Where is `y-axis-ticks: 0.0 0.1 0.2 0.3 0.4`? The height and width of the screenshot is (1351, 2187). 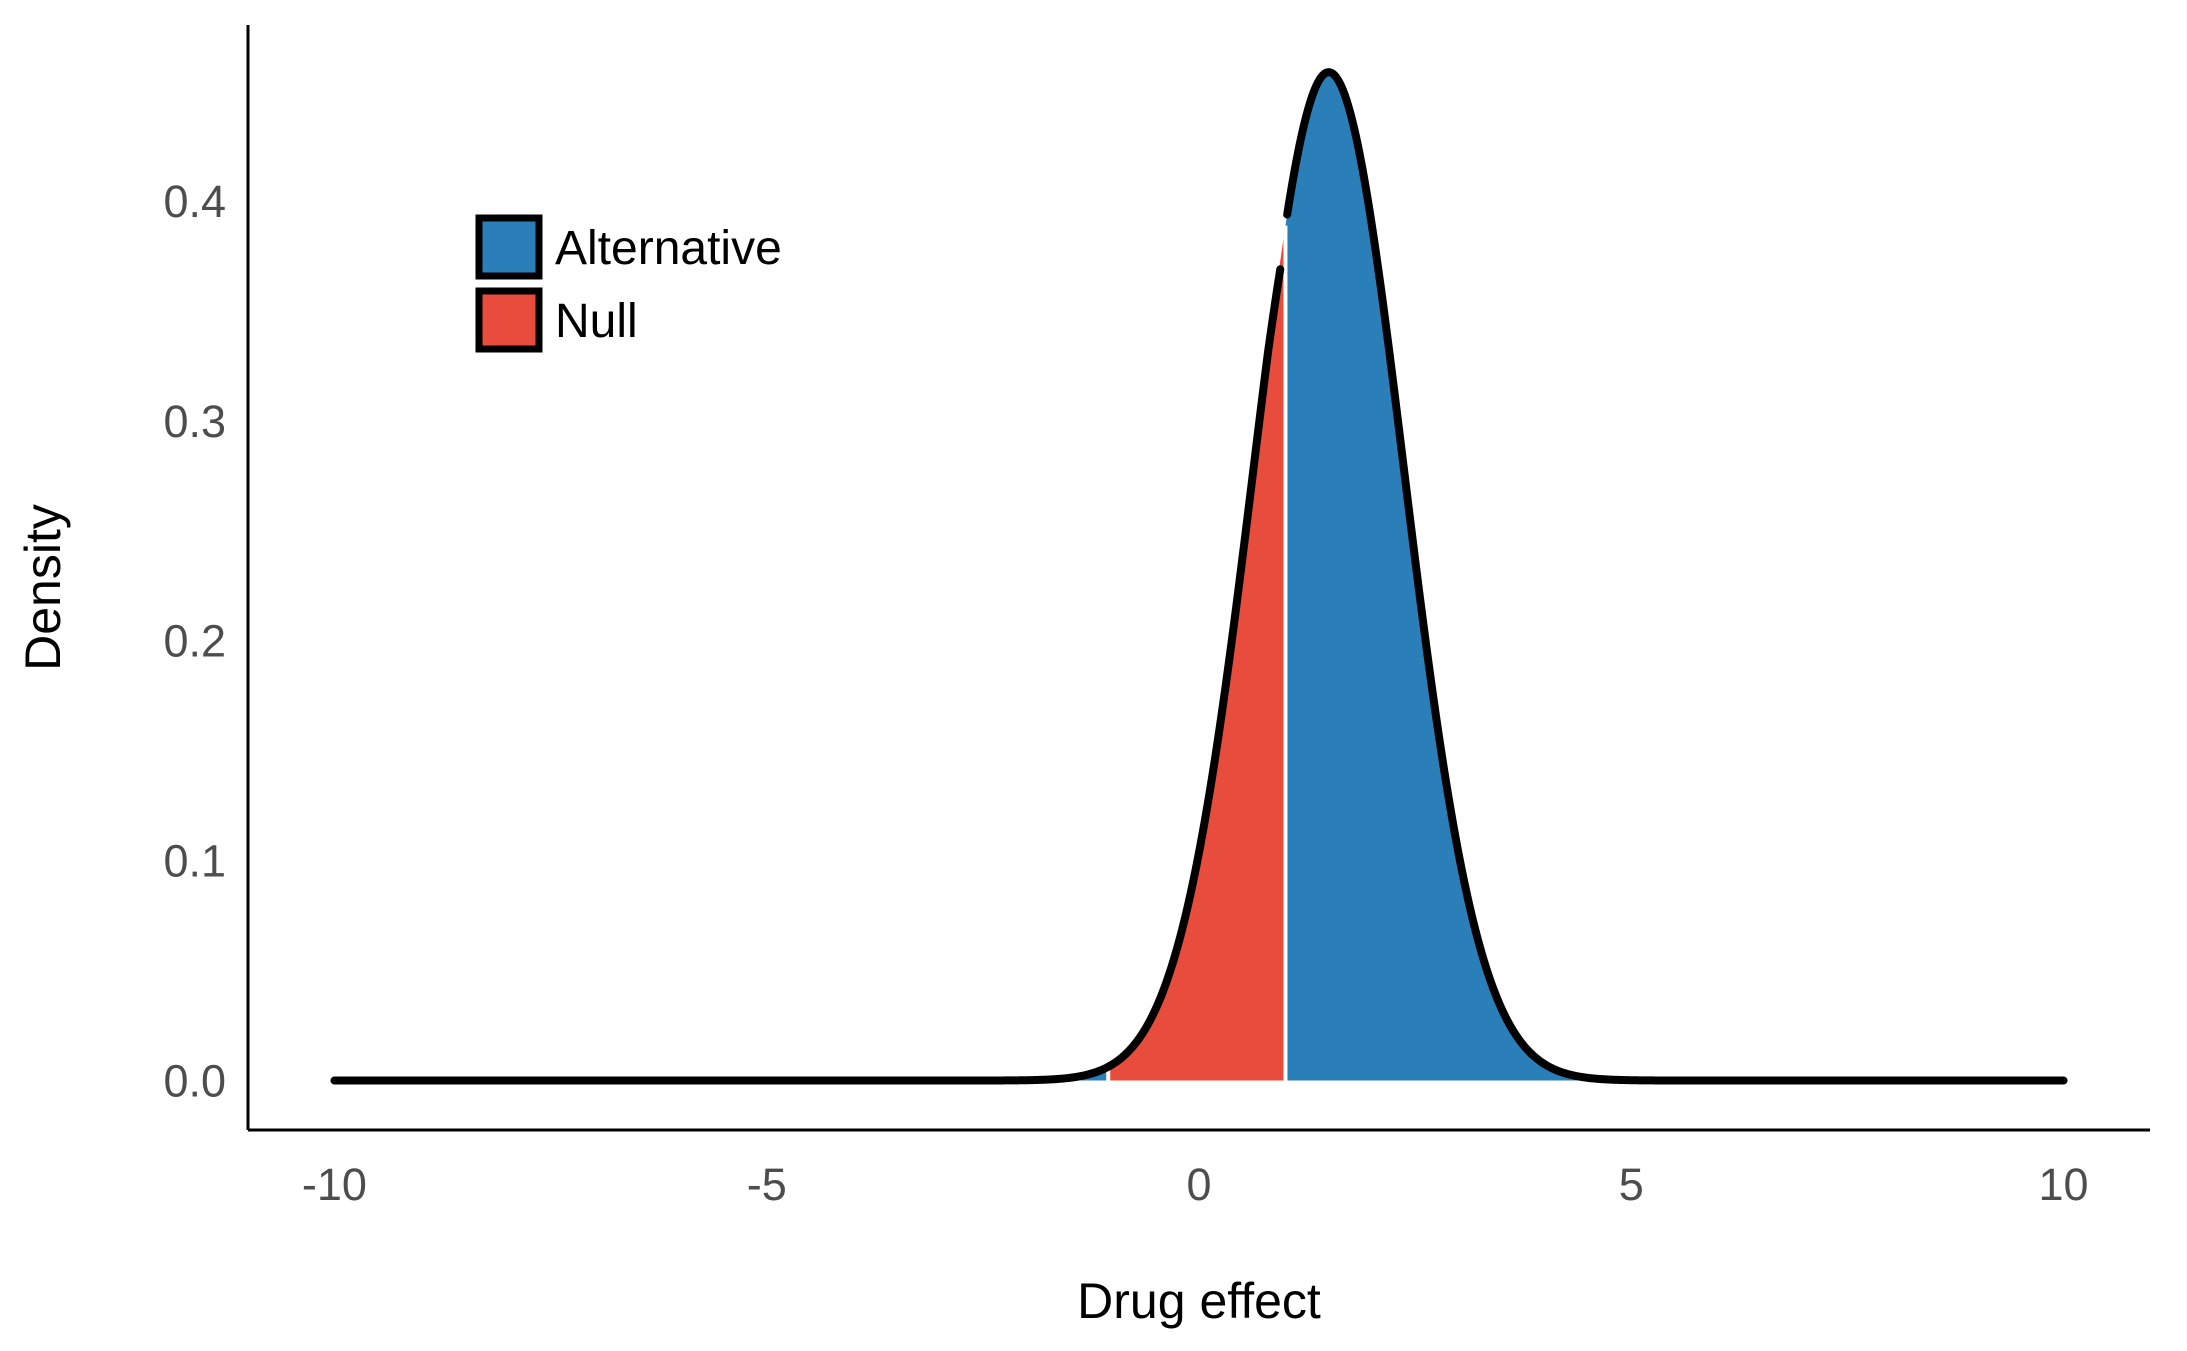 y-axis-ticks: 0.0 0.1 0.2 0.3 0.4 is located at coordinates (194, 641).